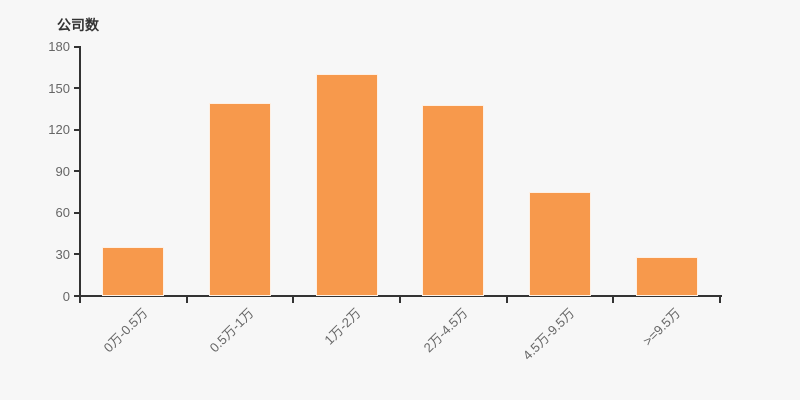 The width and height of the screenshot is (800, 400). What do you see at coordinates (62, 254) in the screenshot?
I see `y-tick-label: 30` at bounding box center [62, 254].